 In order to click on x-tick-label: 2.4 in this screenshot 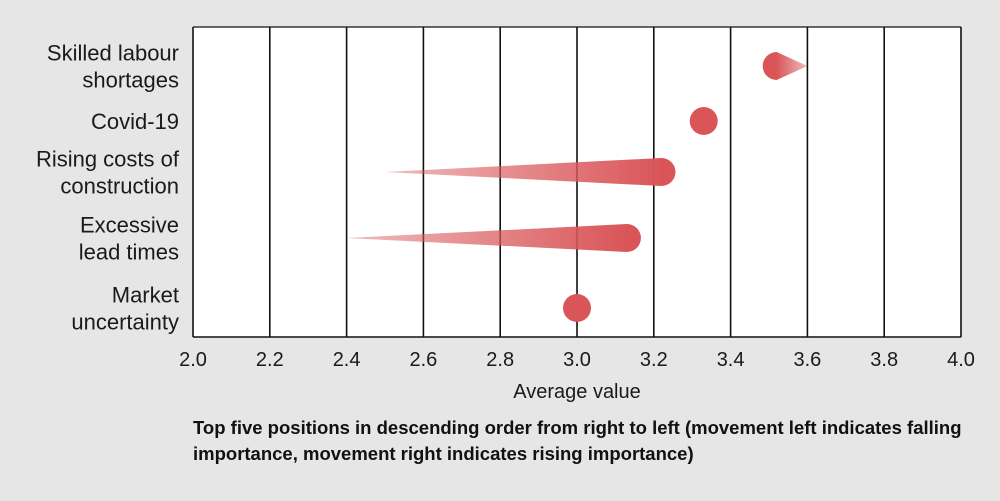, I will do `click(347, 360)`.